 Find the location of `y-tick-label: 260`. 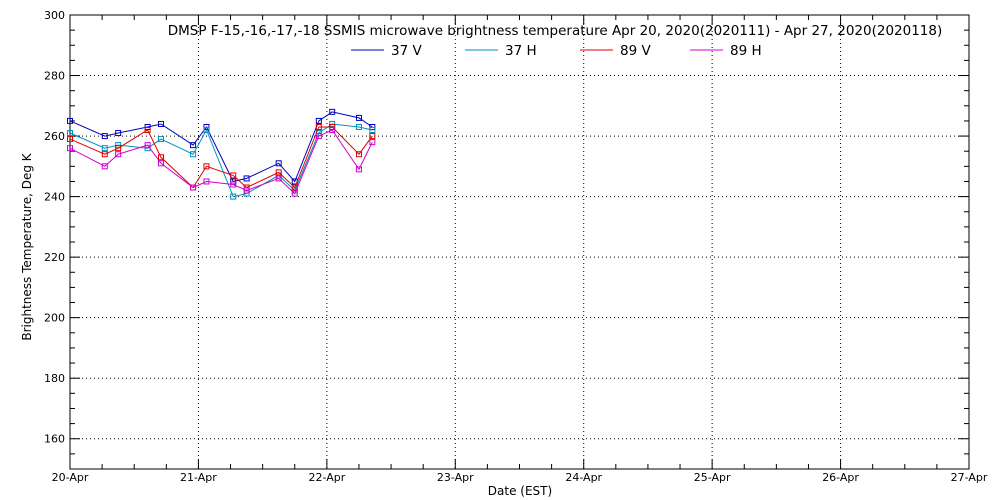

y-tick-label: 260 is located at coordinates (54, 136).